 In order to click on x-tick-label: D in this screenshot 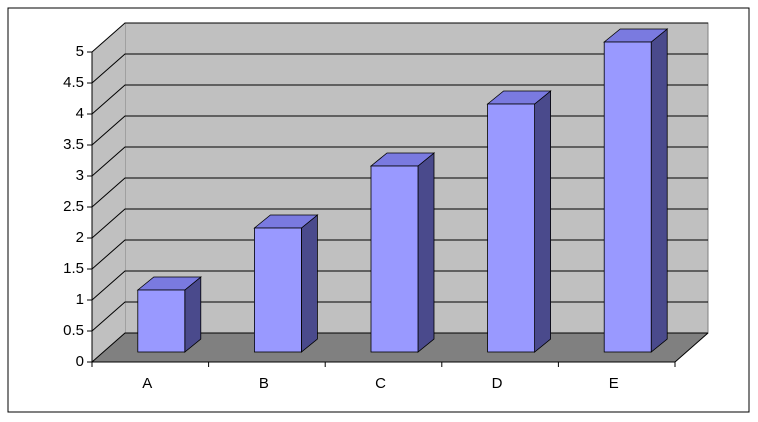, I will do `click(497, 383)`.